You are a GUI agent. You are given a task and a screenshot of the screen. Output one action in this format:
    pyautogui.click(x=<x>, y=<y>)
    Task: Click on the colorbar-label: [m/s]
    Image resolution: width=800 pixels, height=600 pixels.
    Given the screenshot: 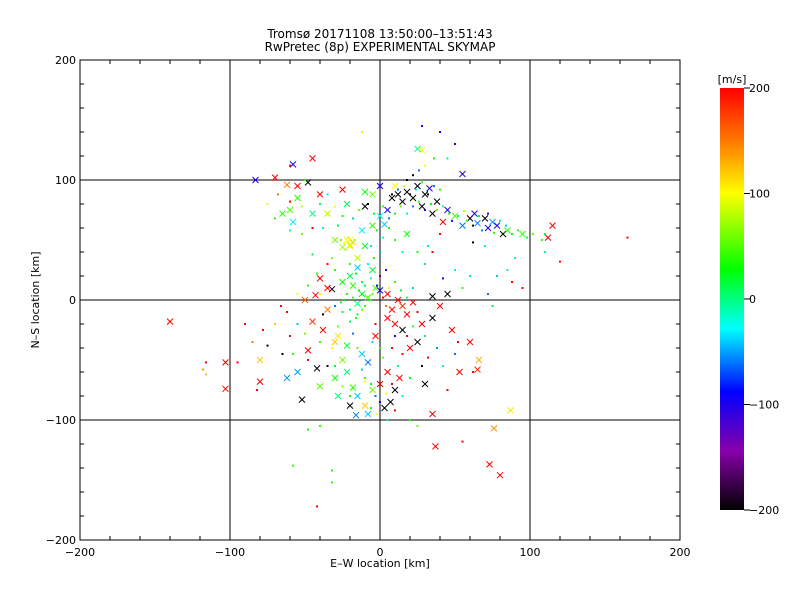 What is the action you would take?
    pyautogui.click(x=732, y=79)
    